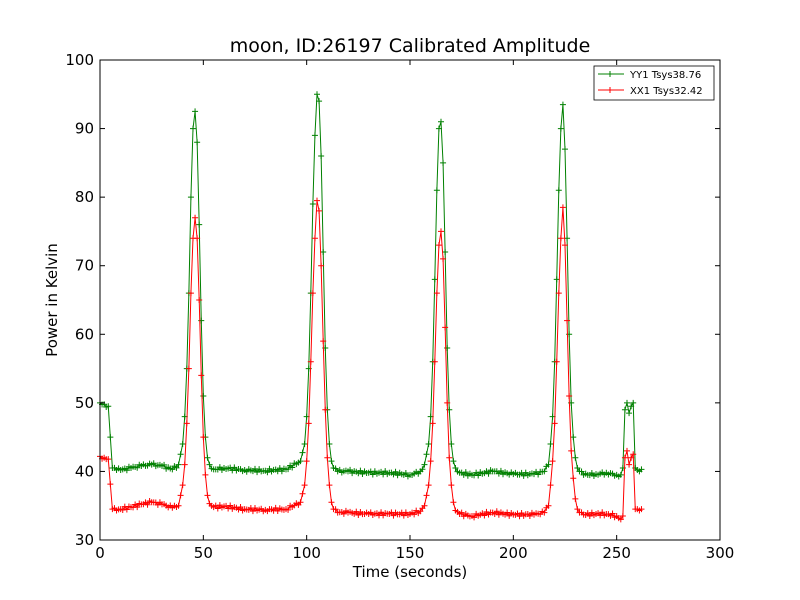  What do you see at coordinates (410, 553) in the screenshot?
I see `x-tick-label: 150` at bounding box center [410, 553].